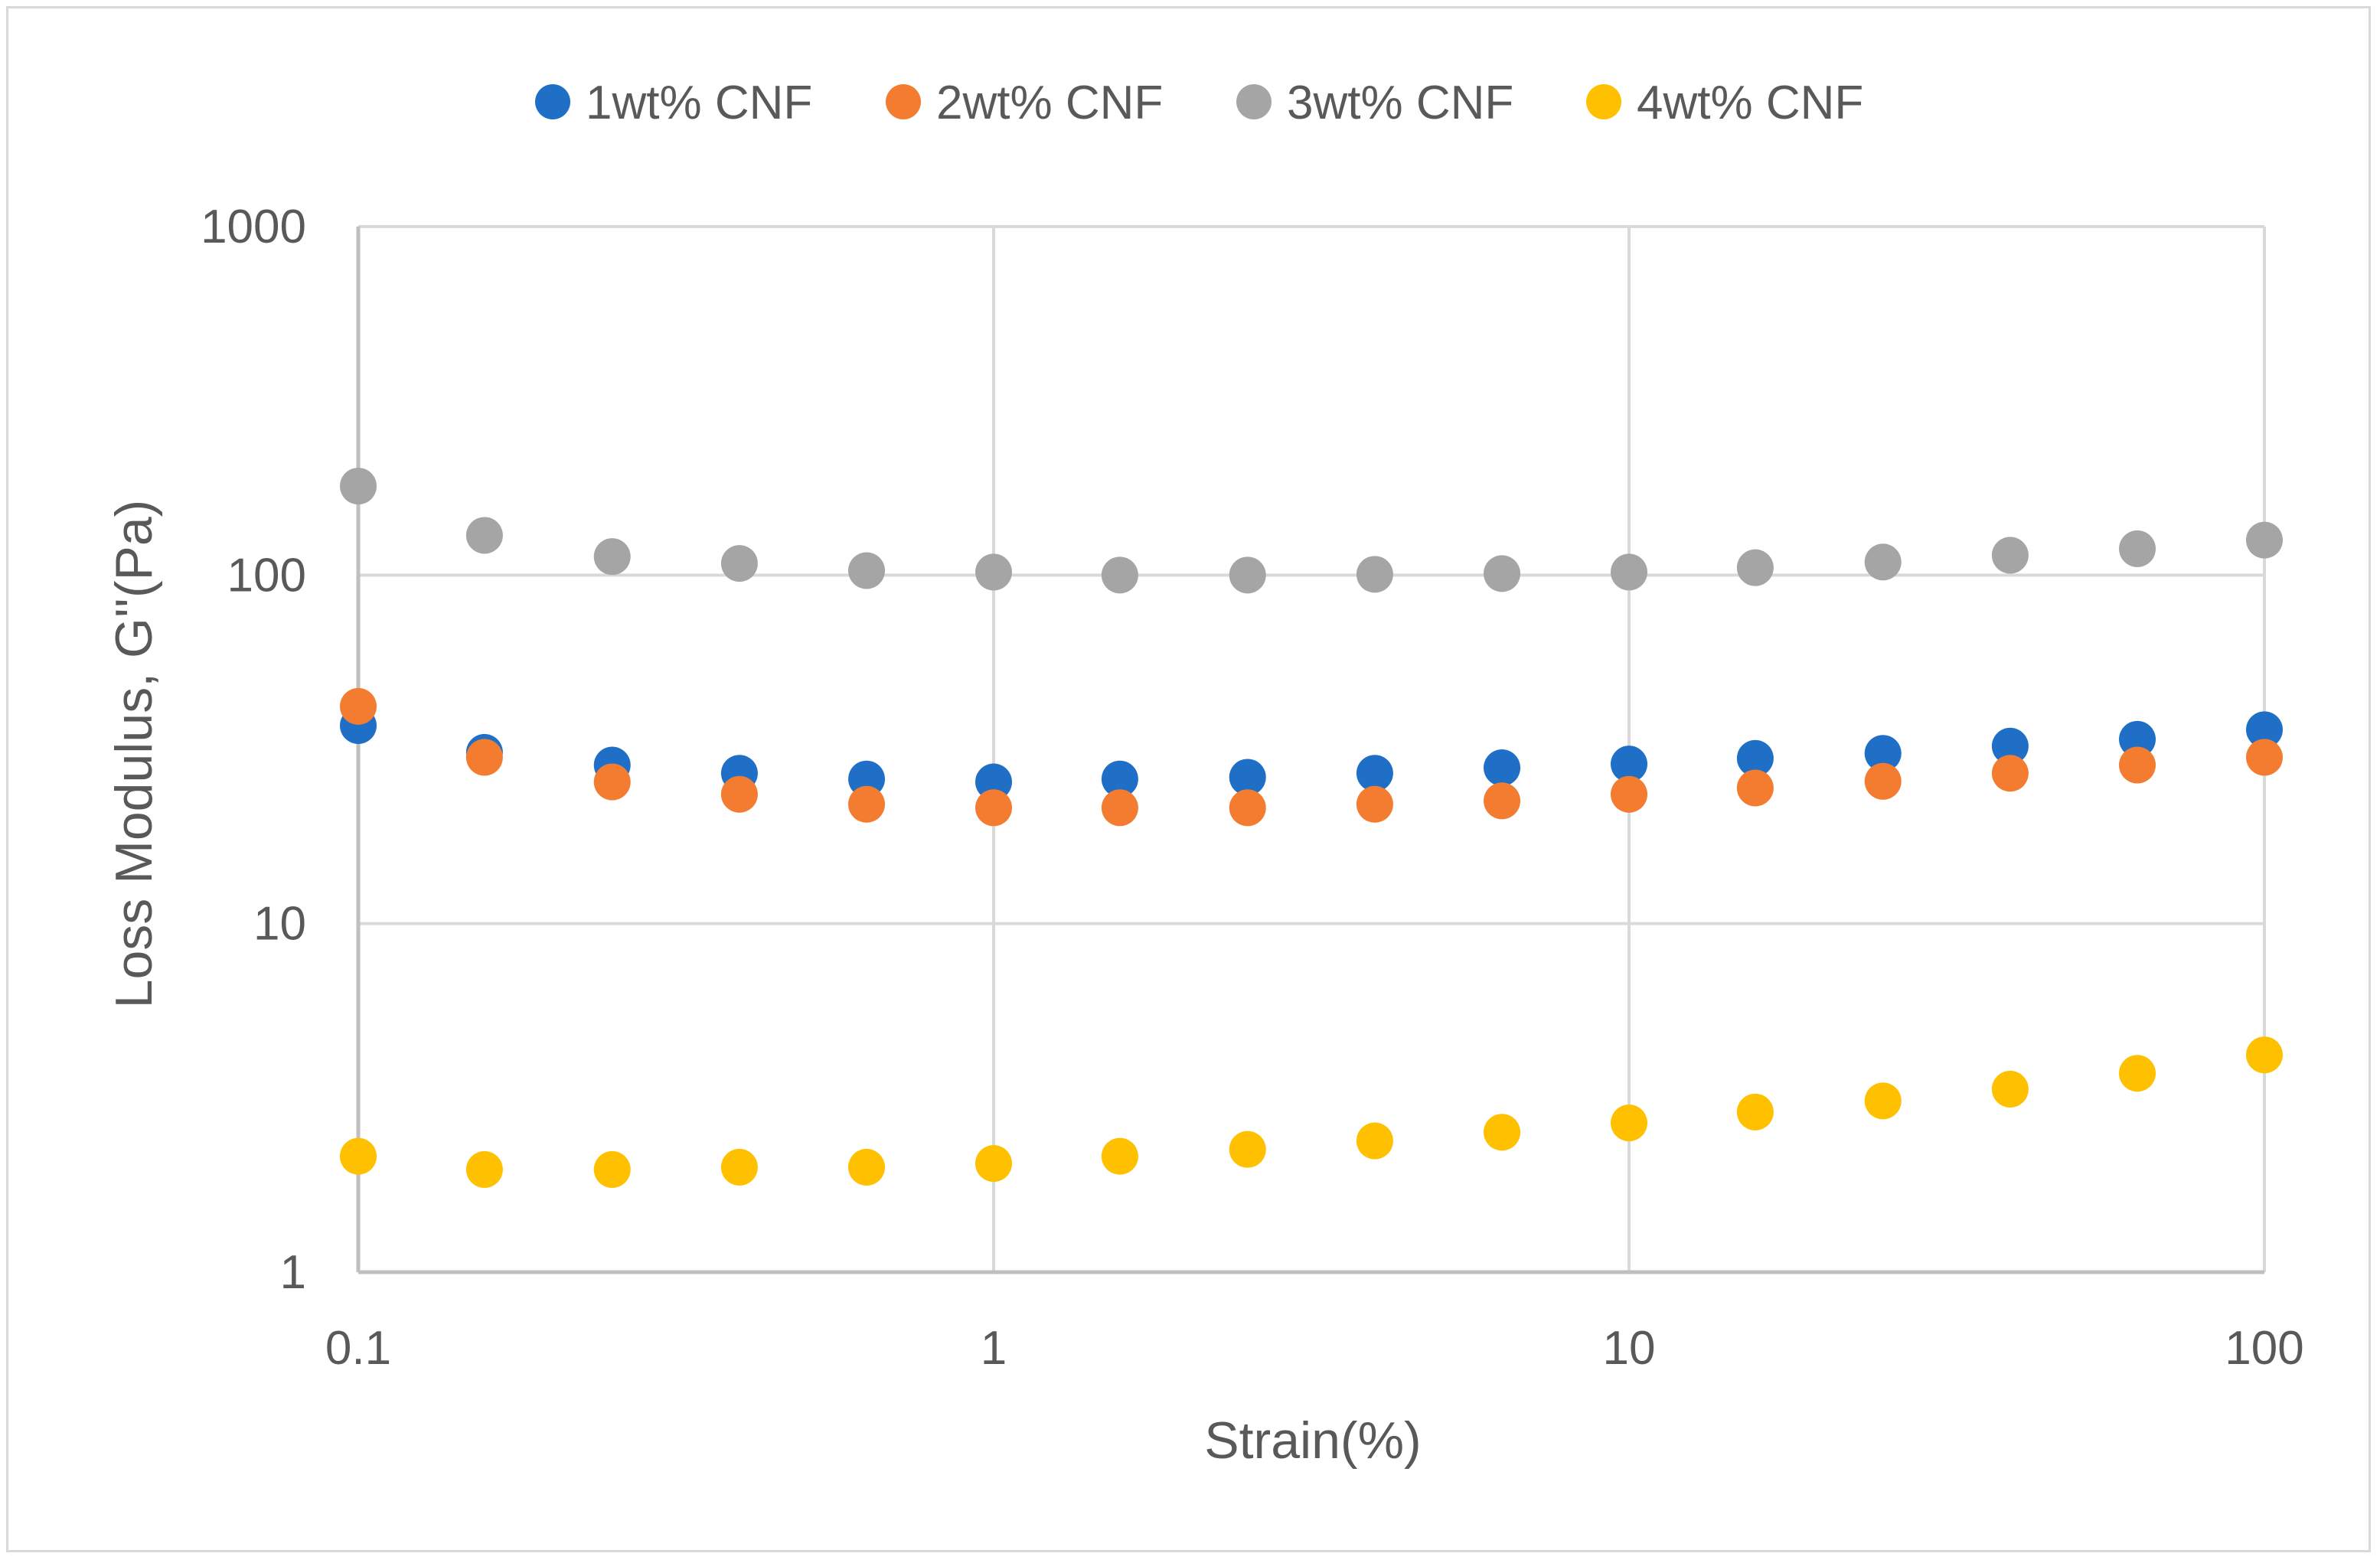  Describe the element at coordinates (1049, 103) in the screenshot. I see `legend-label: 2wt% CNF` at that location.